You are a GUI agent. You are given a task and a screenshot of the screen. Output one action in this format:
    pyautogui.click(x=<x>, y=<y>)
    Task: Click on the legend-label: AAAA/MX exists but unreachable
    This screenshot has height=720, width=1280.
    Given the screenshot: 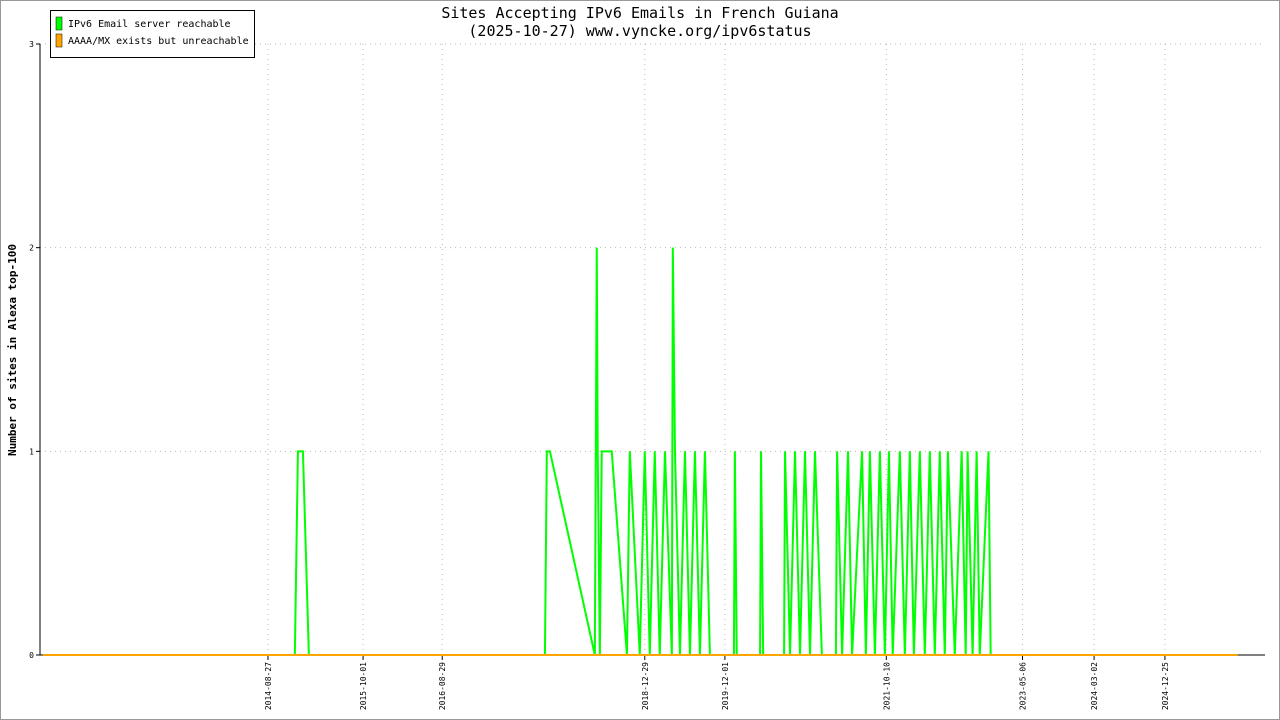 What is the action you would take?
    pyautogui.click(x=158, y=41)
    